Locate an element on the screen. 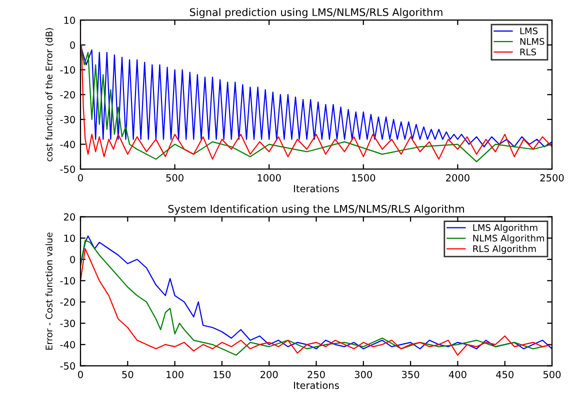 The height and width of the screenshot is (402, 575). legend-label: LMS is located at coordinates (529, 30).